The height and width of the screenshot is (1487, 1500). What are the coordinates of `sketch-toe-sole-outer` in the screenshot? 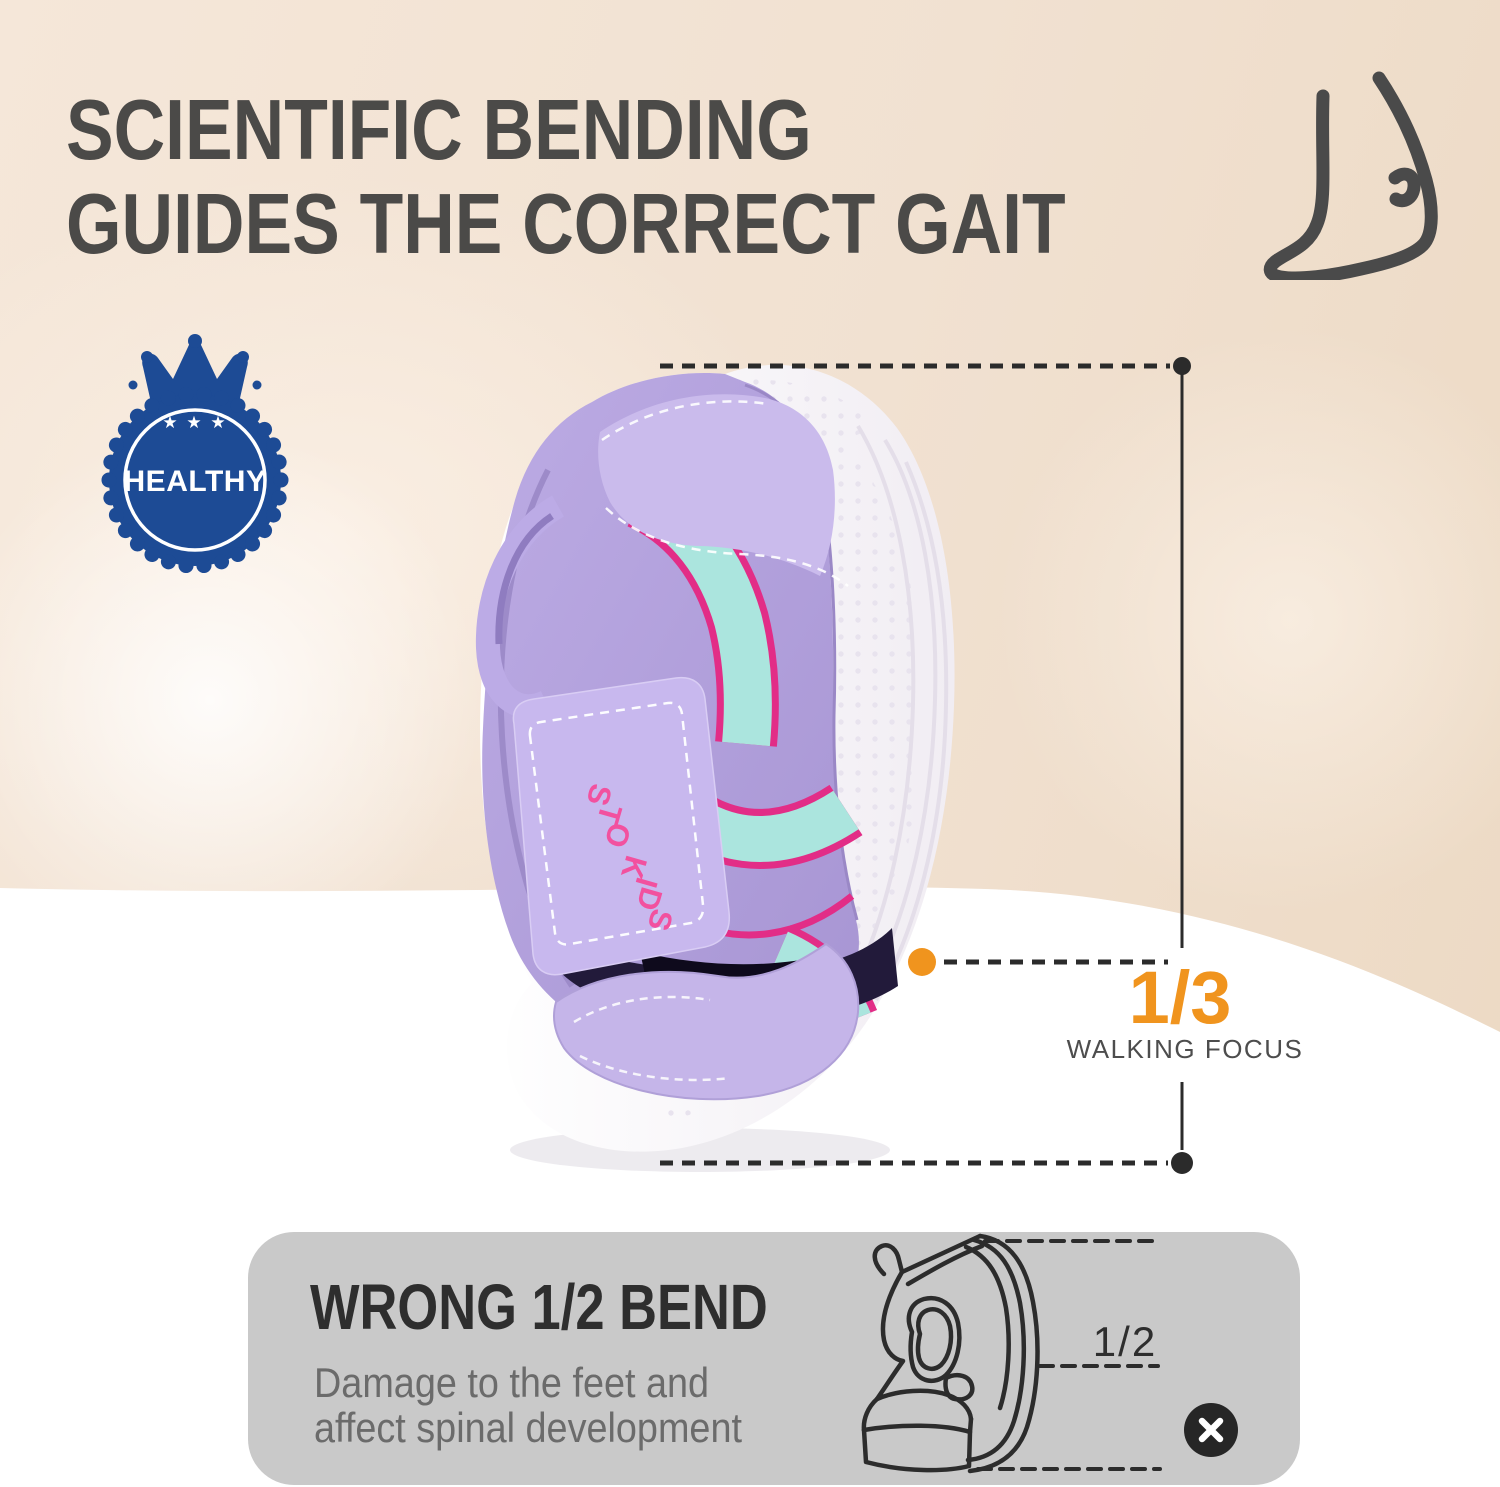 It's located at (917, 1450).